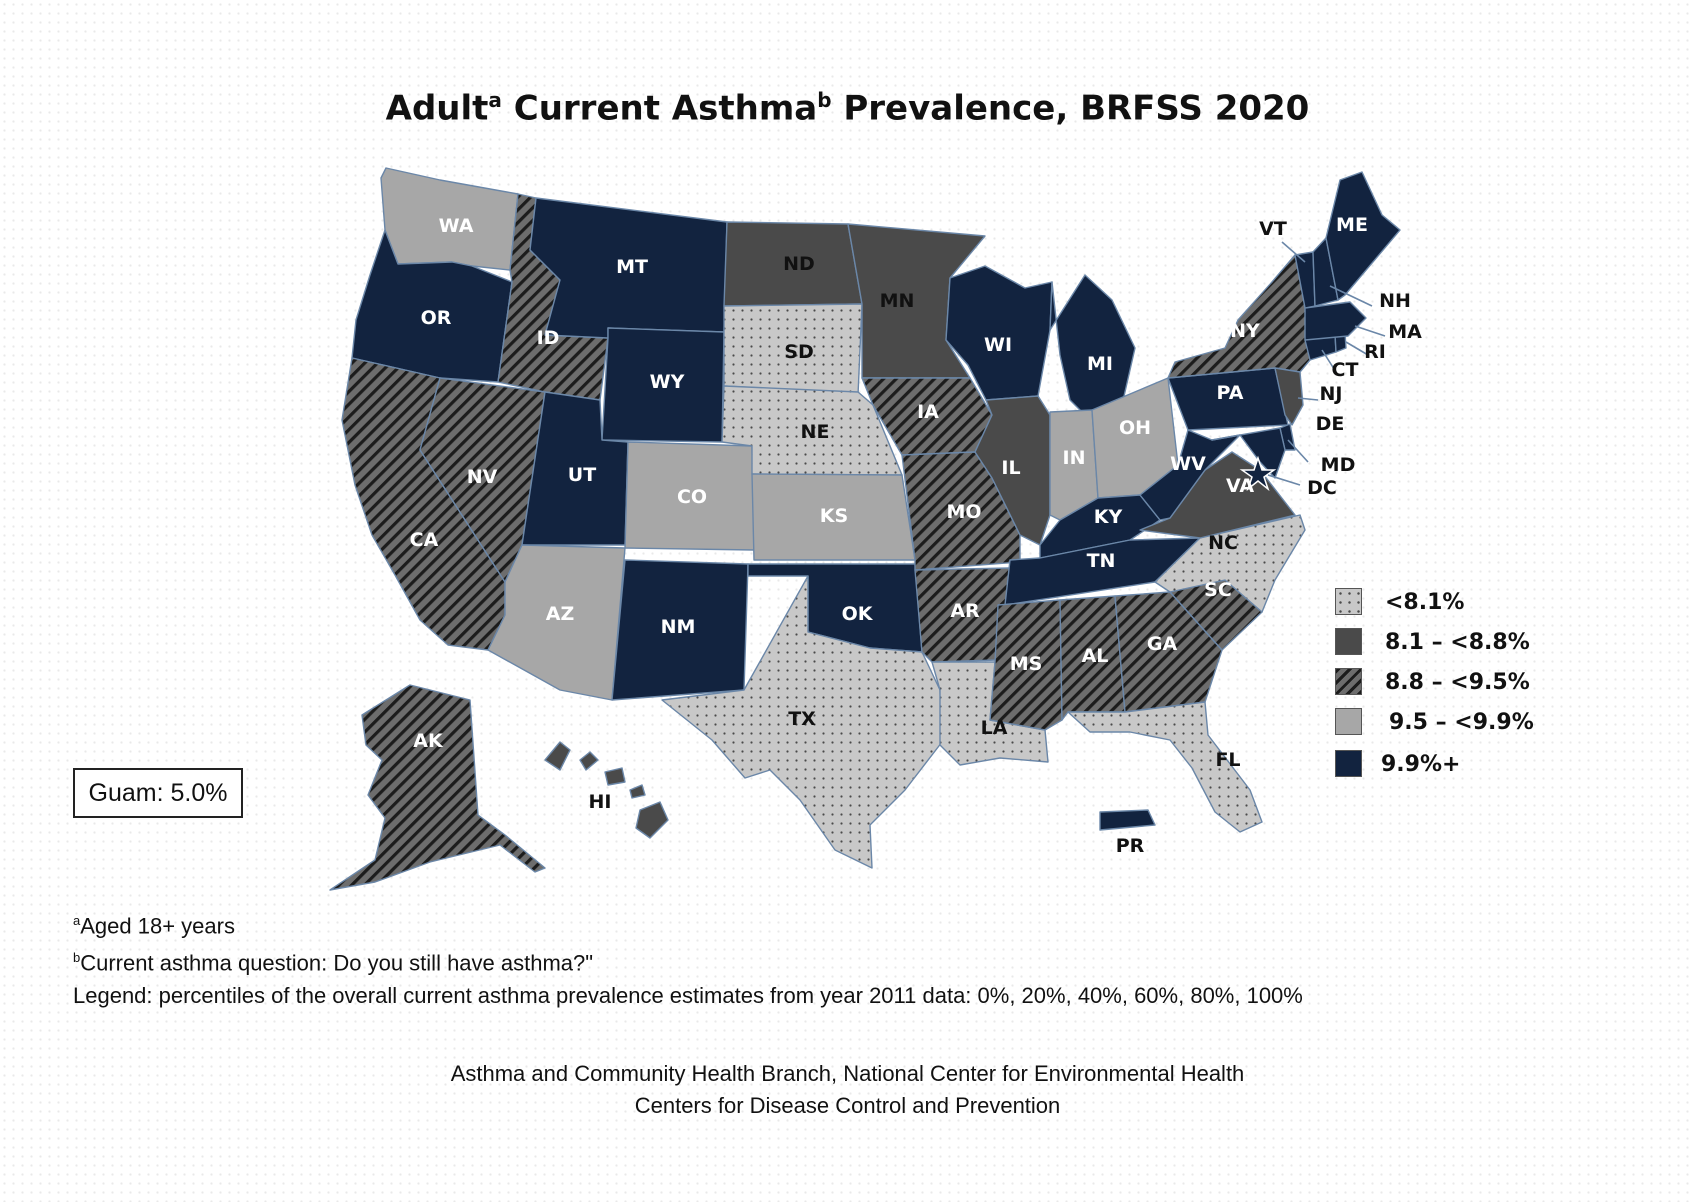  What do you see at coordinates (798, 352) in the screenshot?
I see `state-label-SD: SD` at bounding box center [798, 352].